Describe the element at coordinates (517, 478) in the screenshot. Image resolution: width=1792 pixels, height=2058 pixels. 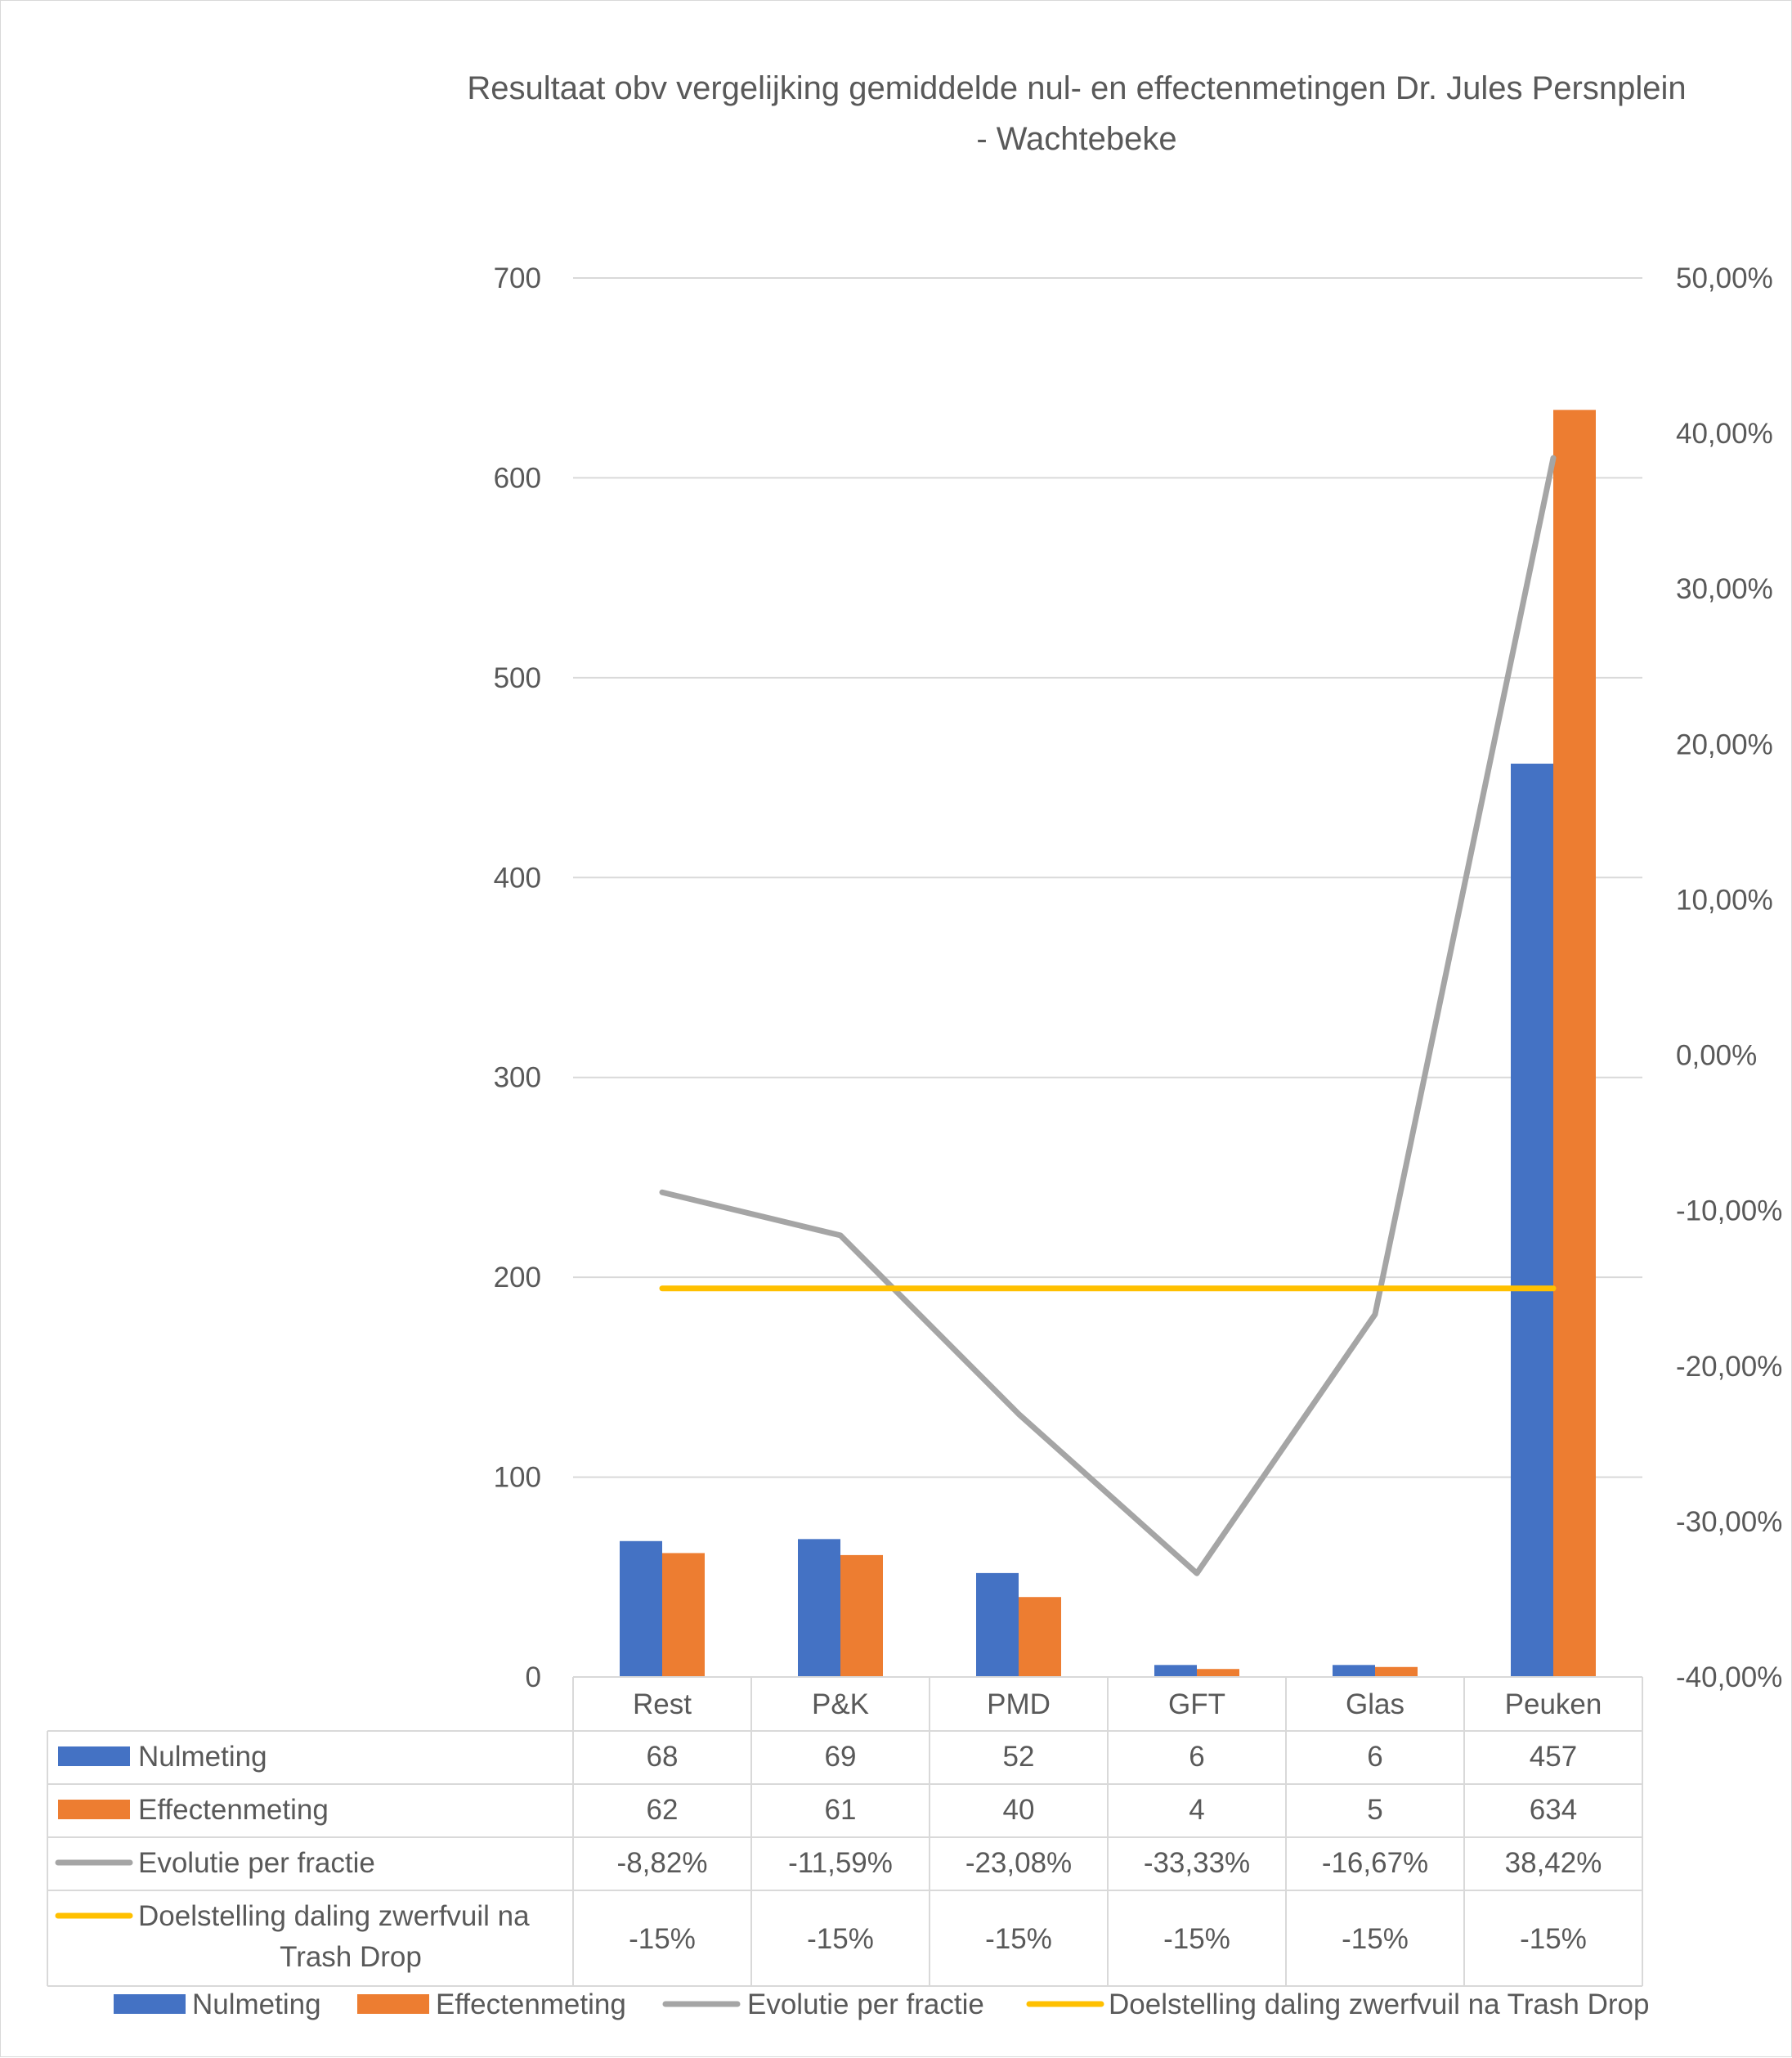
I see `y-tick-label: 600` at that location.